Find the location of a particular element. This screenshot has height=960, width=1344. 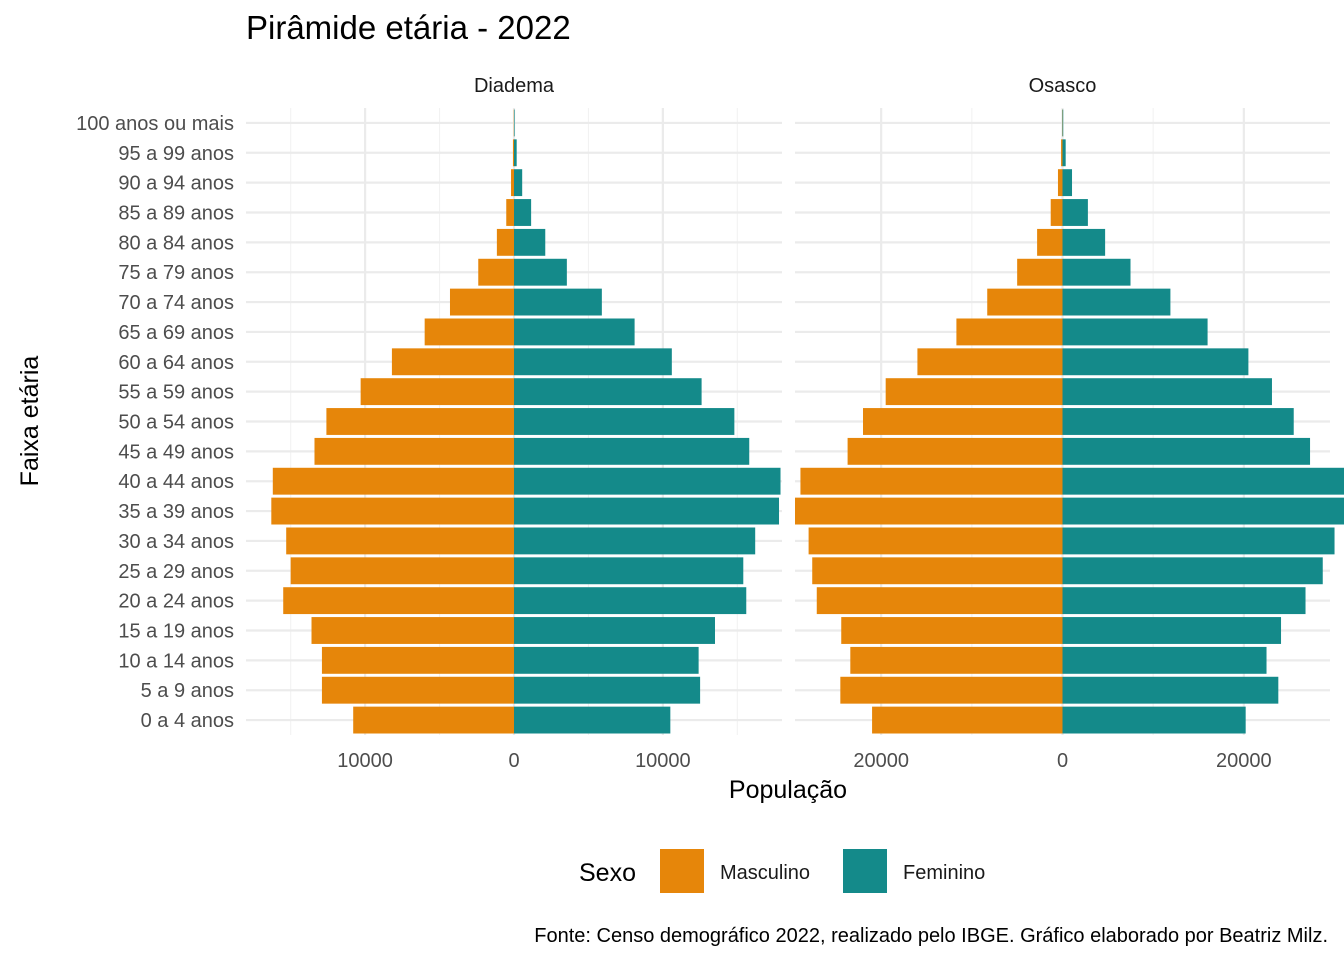

x-axis-title: População is located at coordinates (788, 790).